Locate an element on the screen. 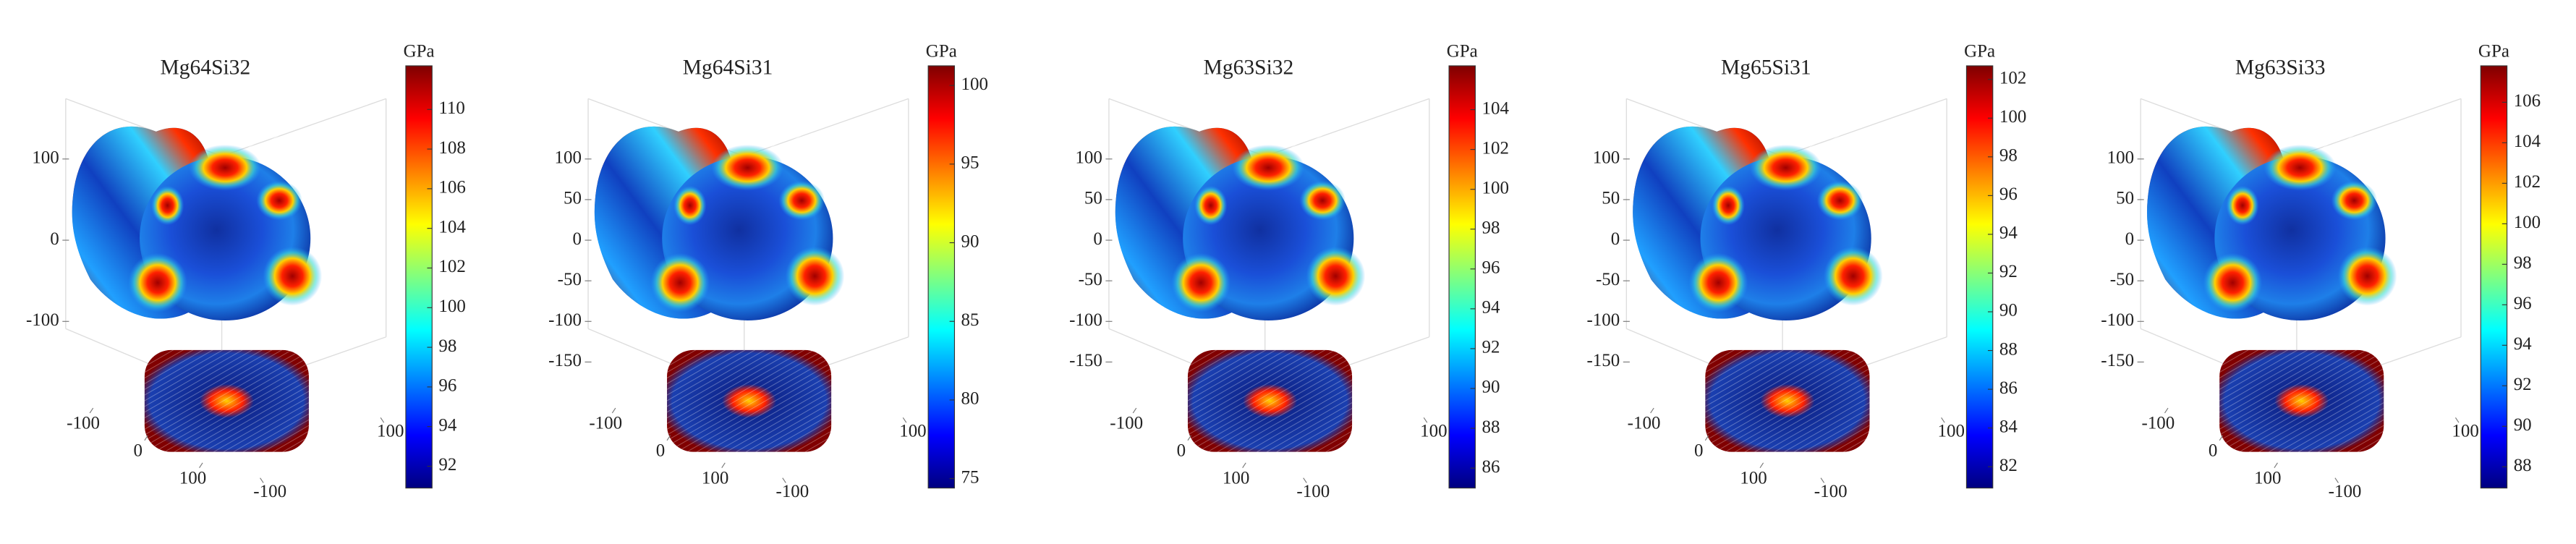  panel-title: Mg63Si33 is located at coordinates (2280, 67).